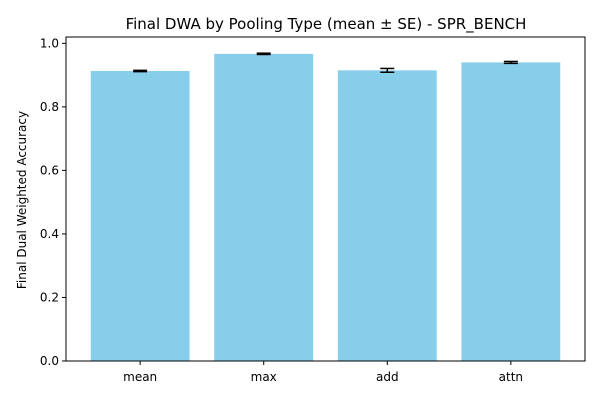 Image resolution: width=600 pixels, height=400 pixels. What do you see at coordinates (264, 207) in the screenshot?
I see `bar-max` at bounding box center [264, 207].